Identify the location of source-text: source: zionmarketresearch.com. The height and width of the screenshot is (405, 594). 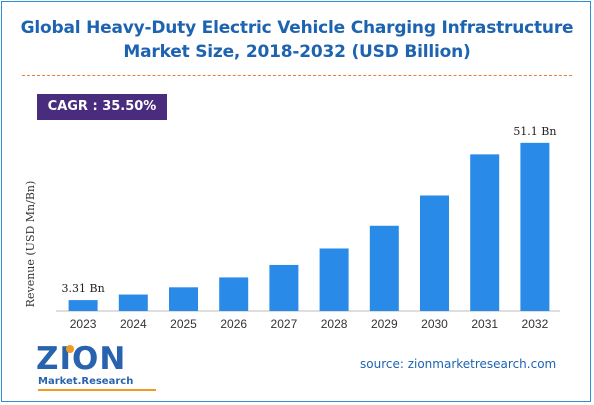
(458, 364).